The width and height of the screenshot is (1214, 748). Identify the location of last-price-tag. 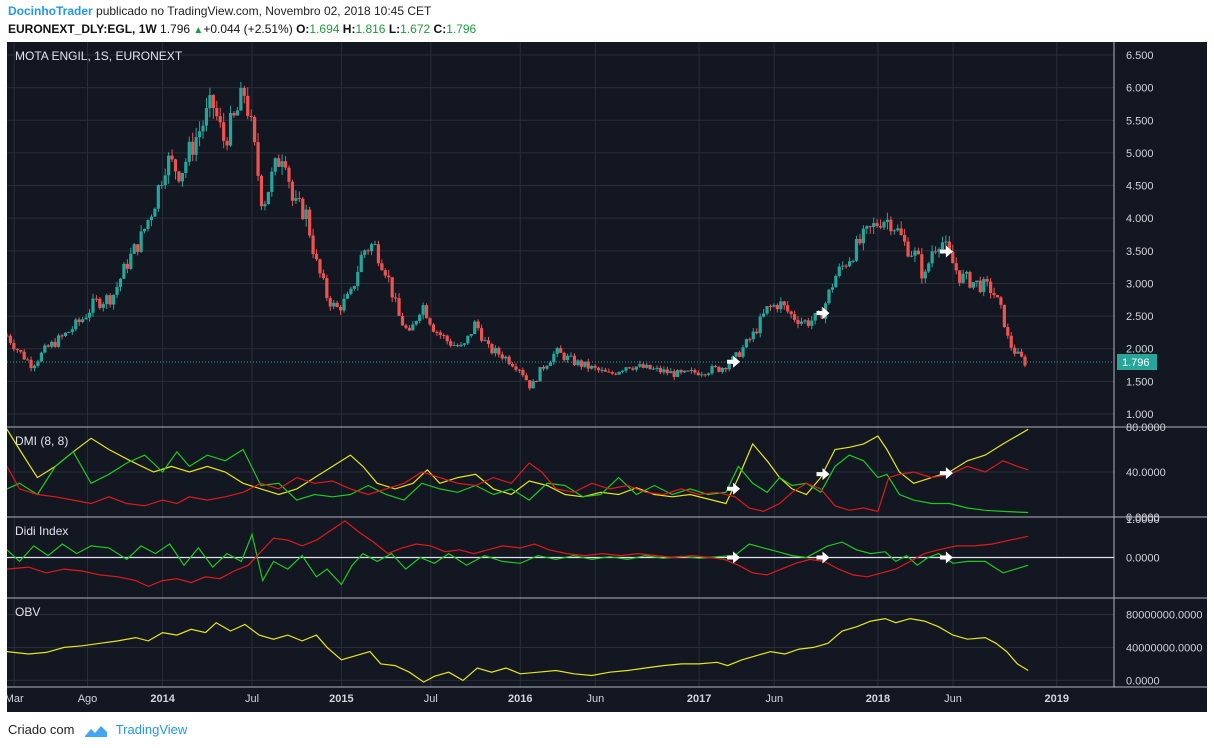
(1137, 362).